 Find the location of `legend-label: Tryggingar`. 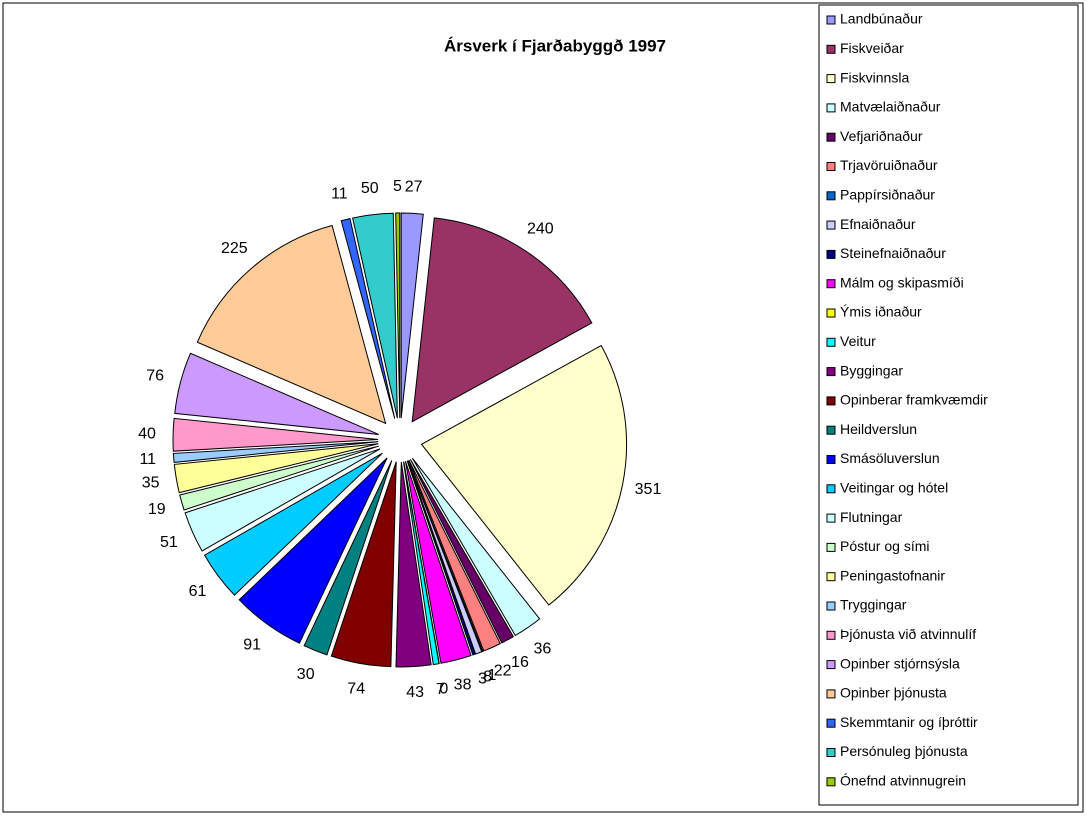

legend-label: Tryggingar is located at coordinates (873, 605).